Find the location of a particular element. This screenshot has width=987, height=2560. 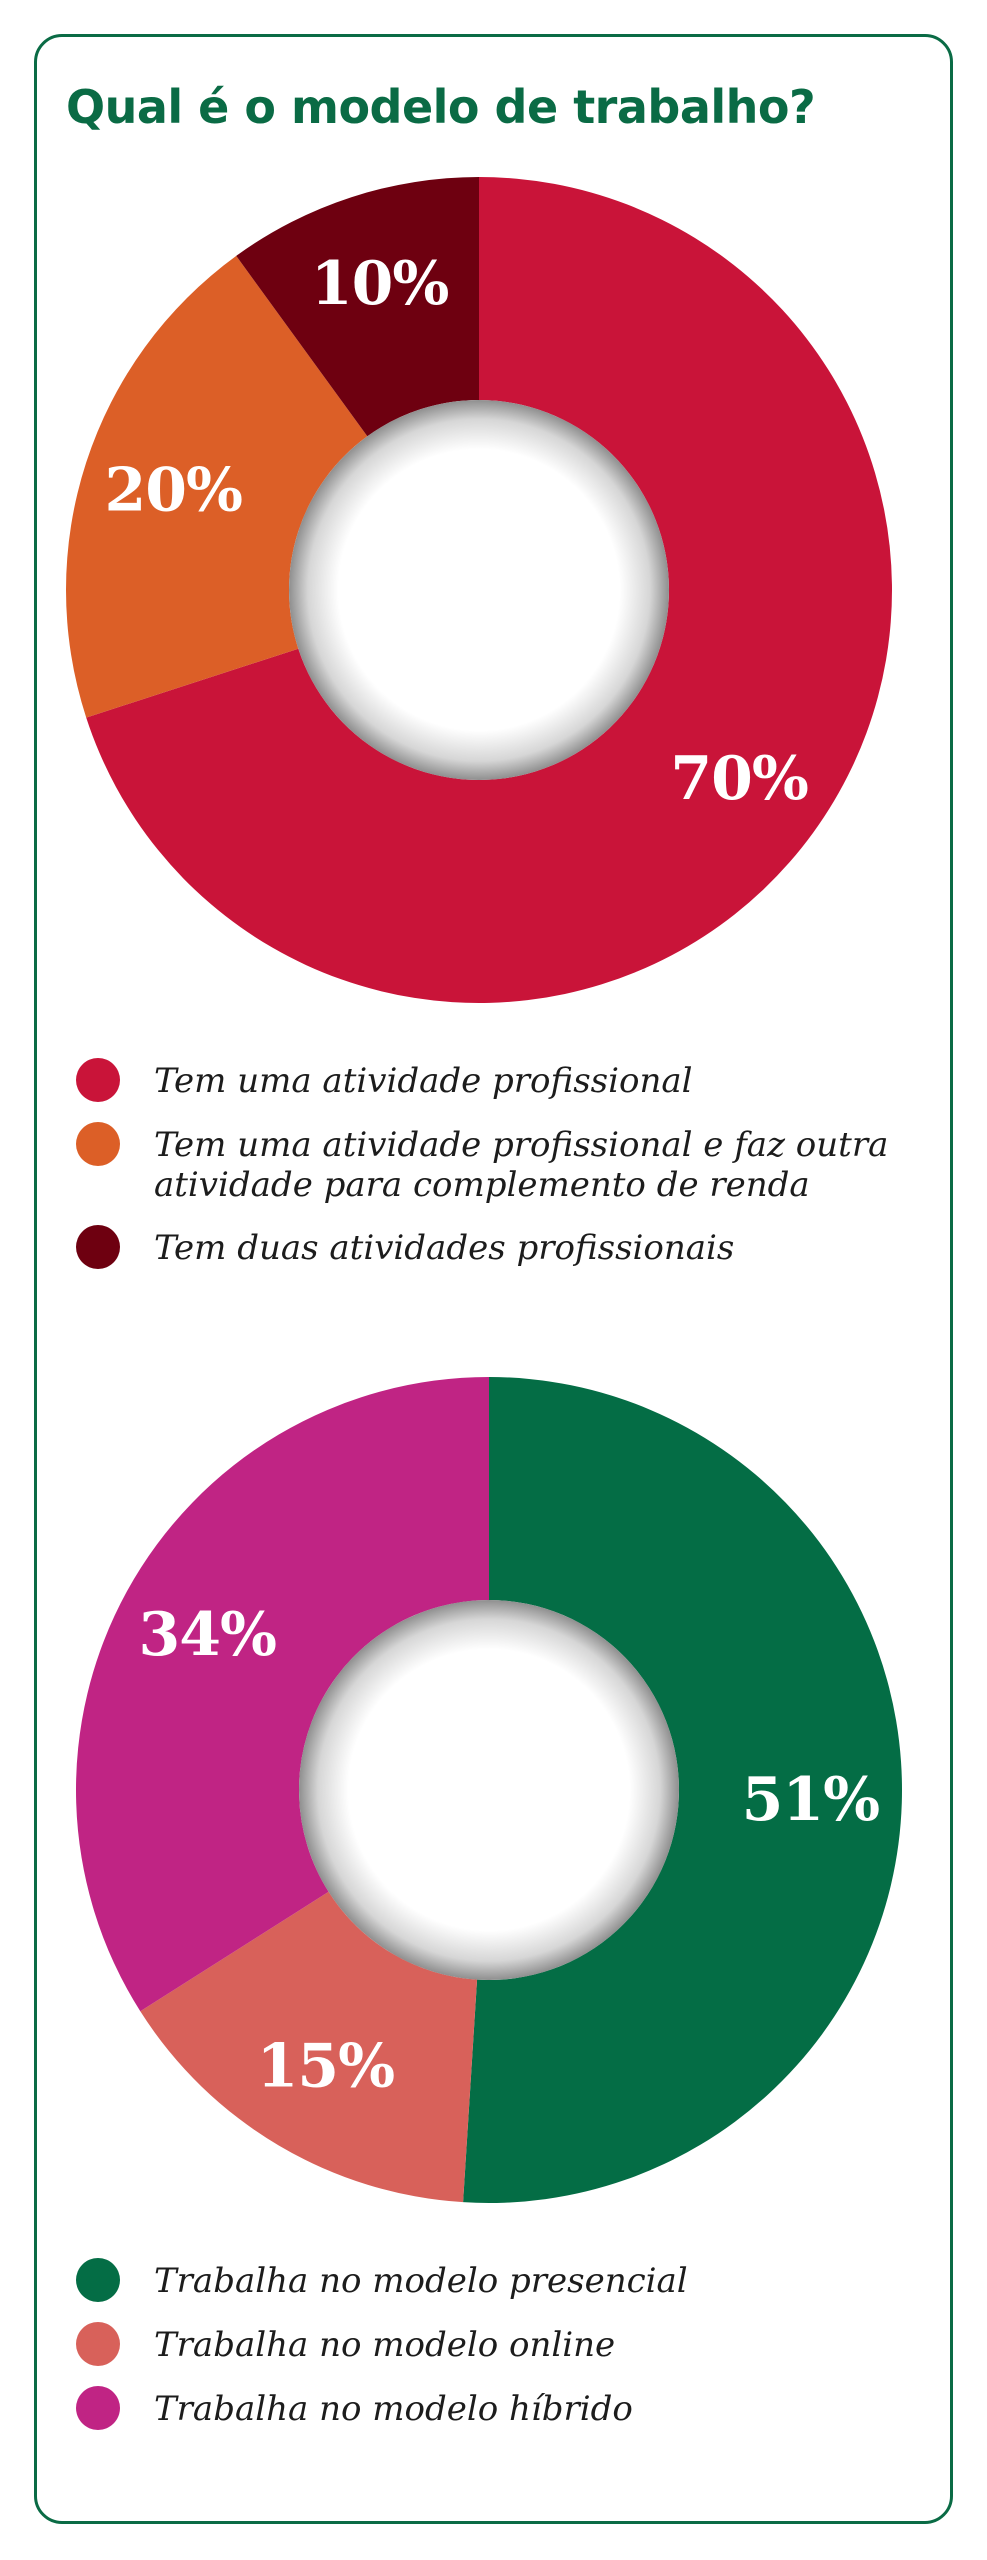

legend-2-item-0: Trabalha no modelo presencial is located at coordinates (505, 2280).